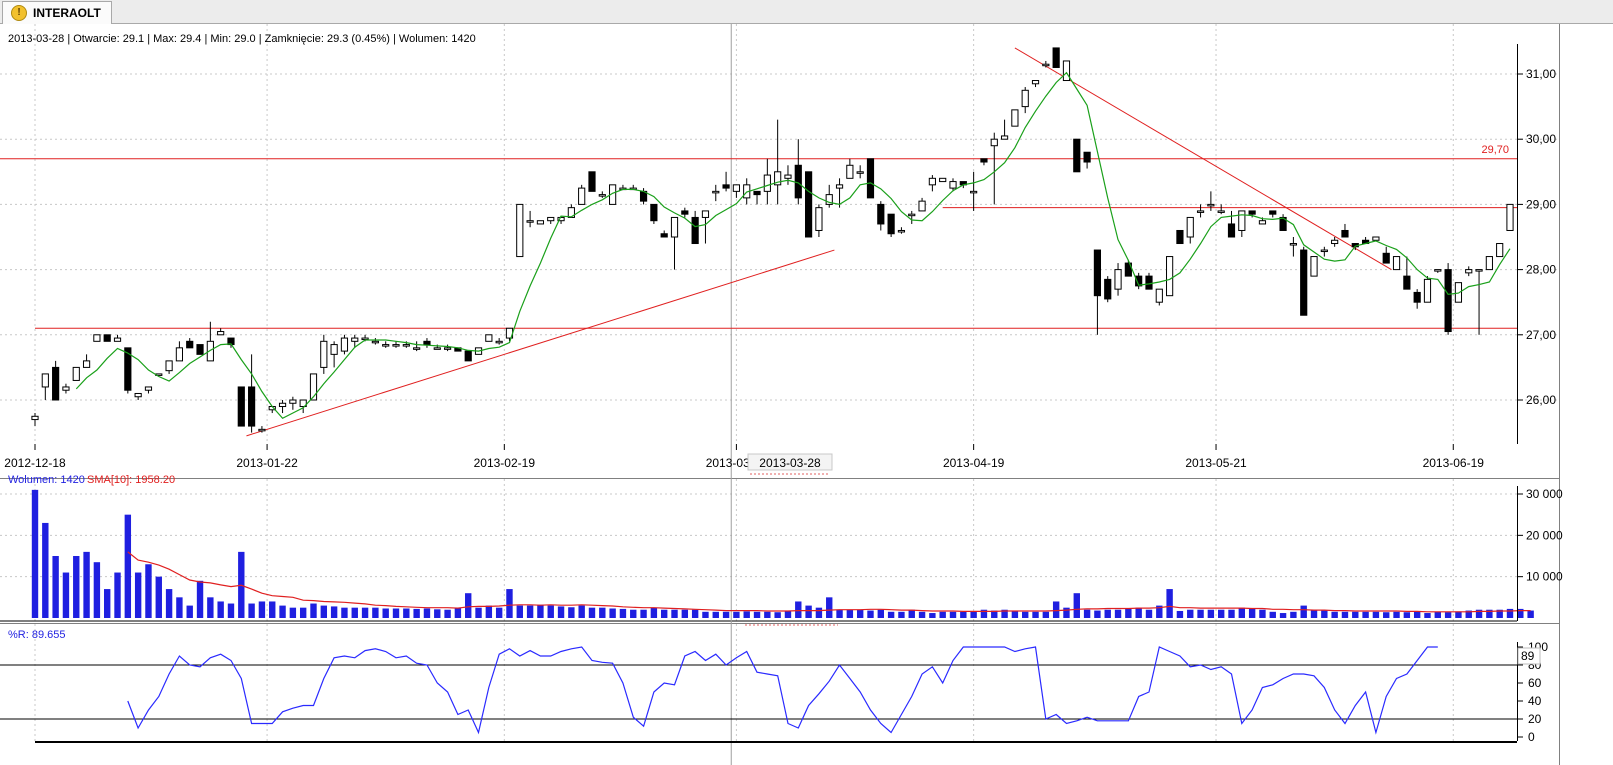 Image resolution: width=1613 pixels, height=765 pixels. What do you see at coordinates (1528, 656) in the screenshot?
I see `wr-value-label: 89` at bounding box center [1528, 656].